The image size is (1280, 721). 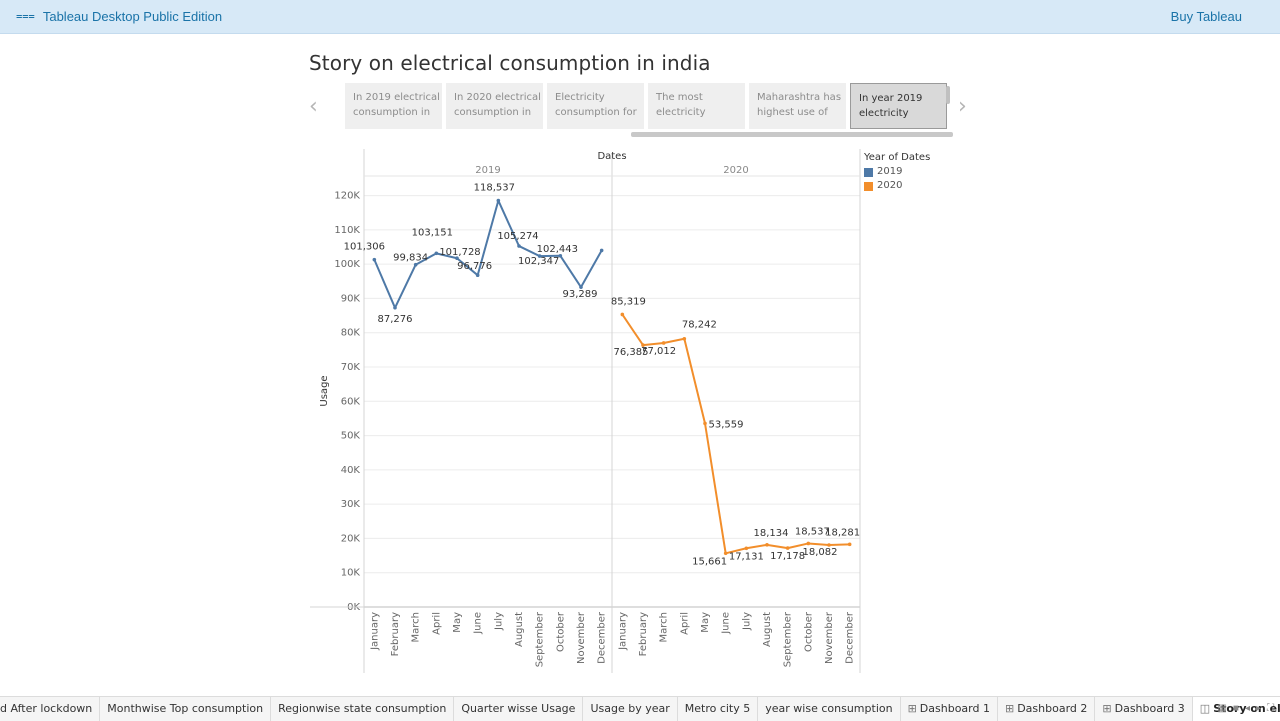 What do you see at coordinates (658, 351) in the screenshot?
I see `data-label: 77,012` at bounding box center [658, 351].